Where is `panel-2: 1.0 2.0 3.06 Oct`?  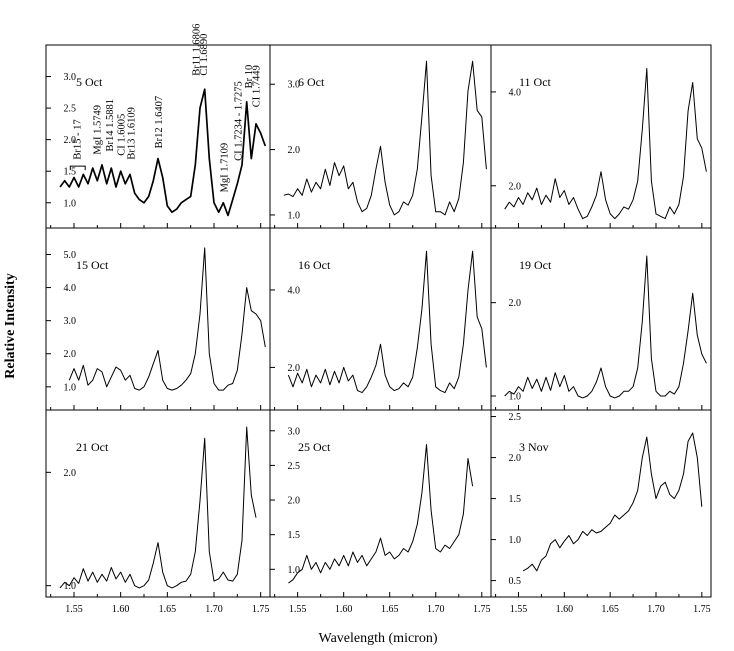 panel-2: 1.0 2.0 3.06 Oct is located at coordinates (380, 136).